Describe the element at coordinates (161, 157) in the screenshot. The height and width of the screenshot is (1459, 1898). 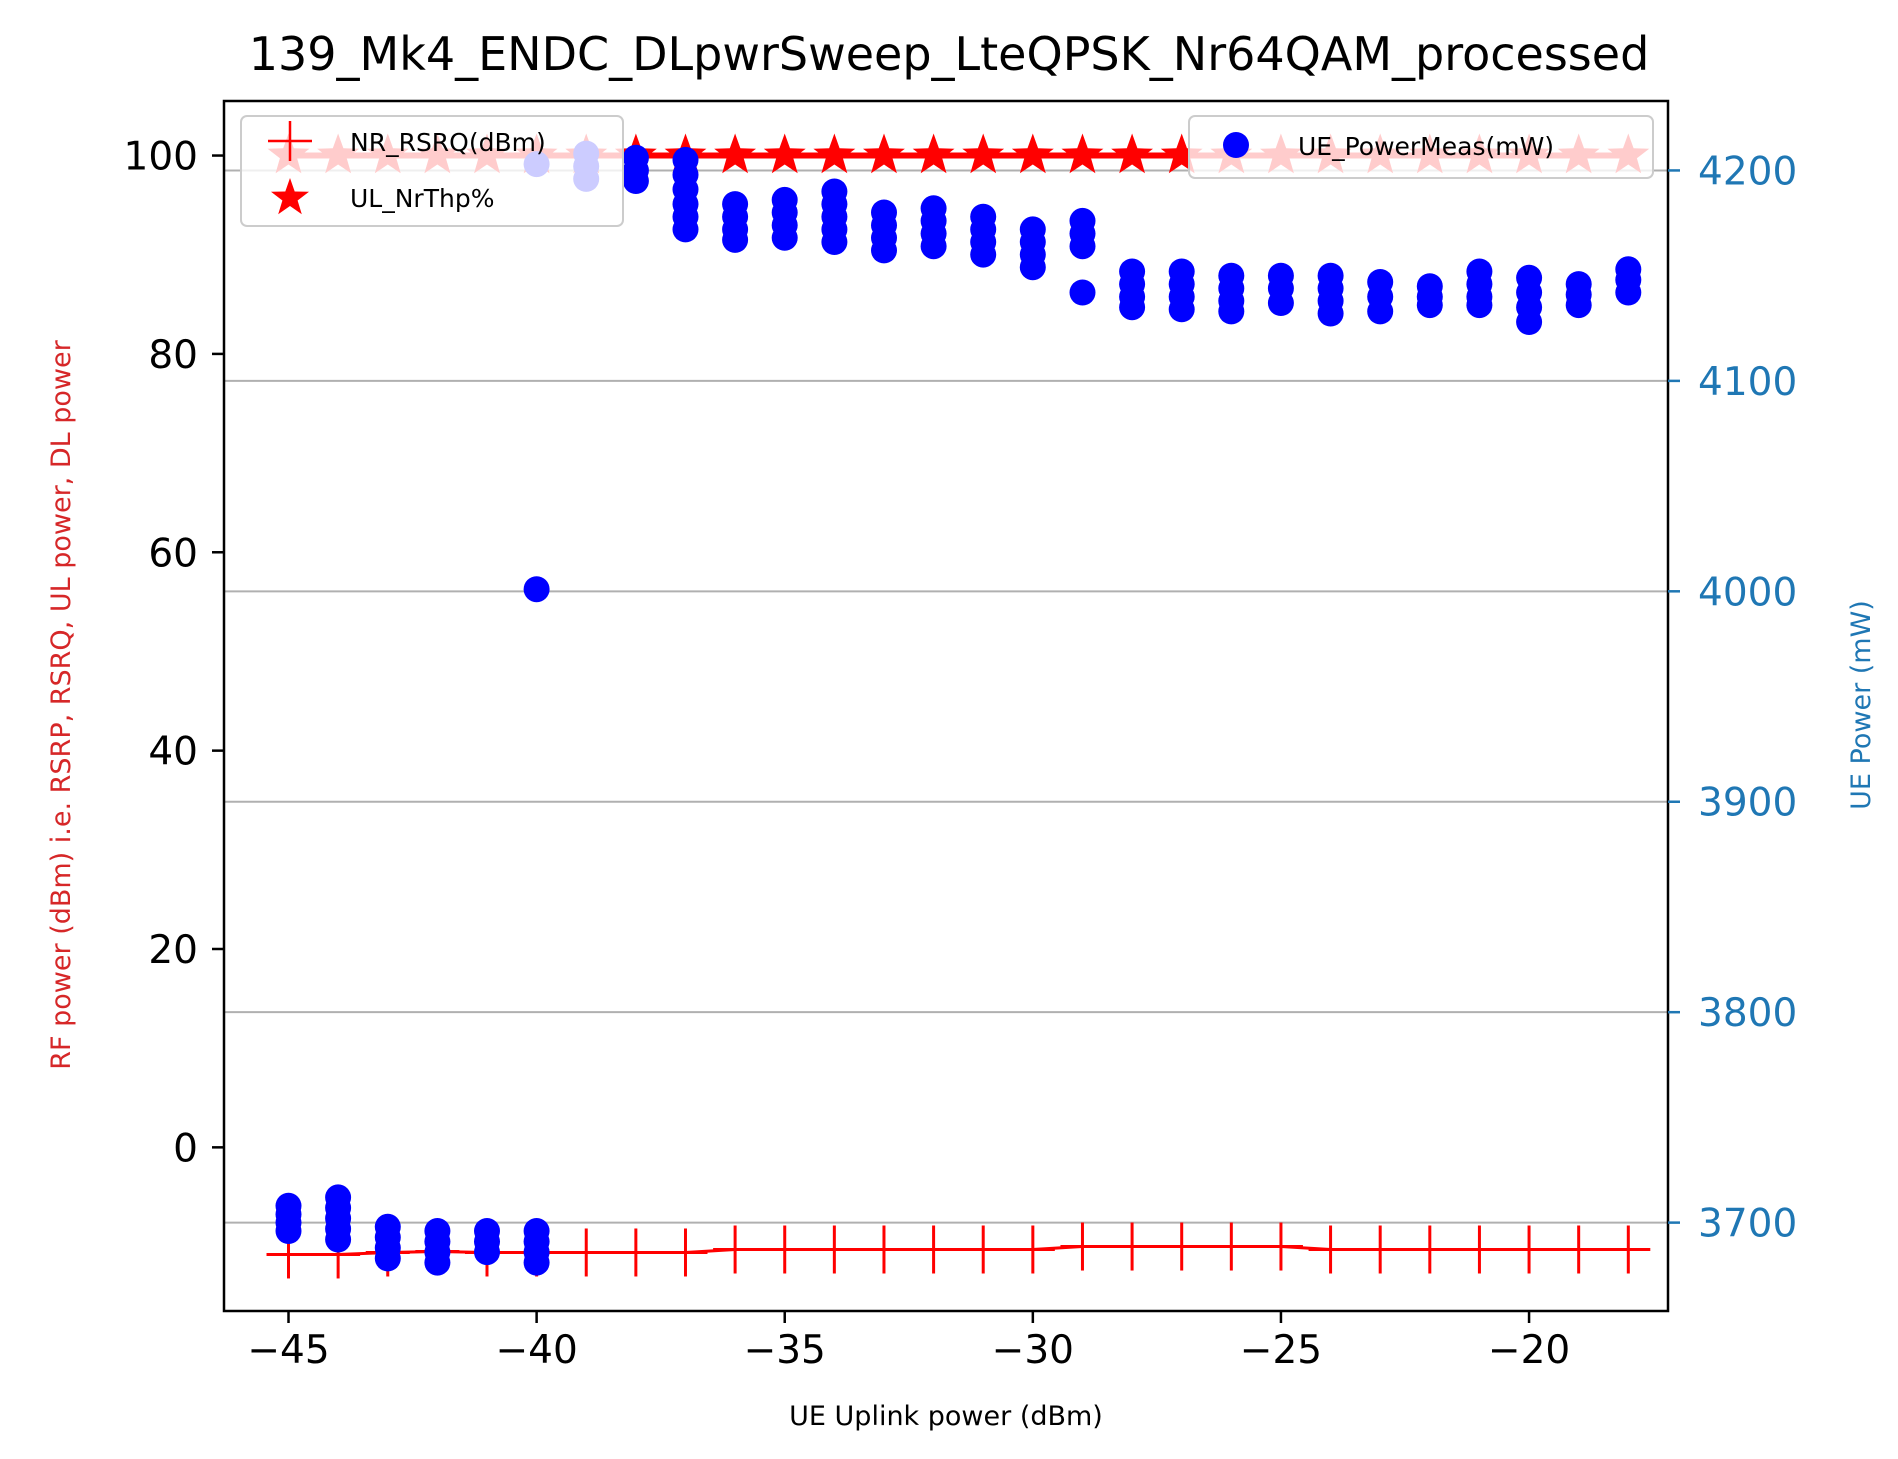
I see `left-y-tick-label: 100` at that location.